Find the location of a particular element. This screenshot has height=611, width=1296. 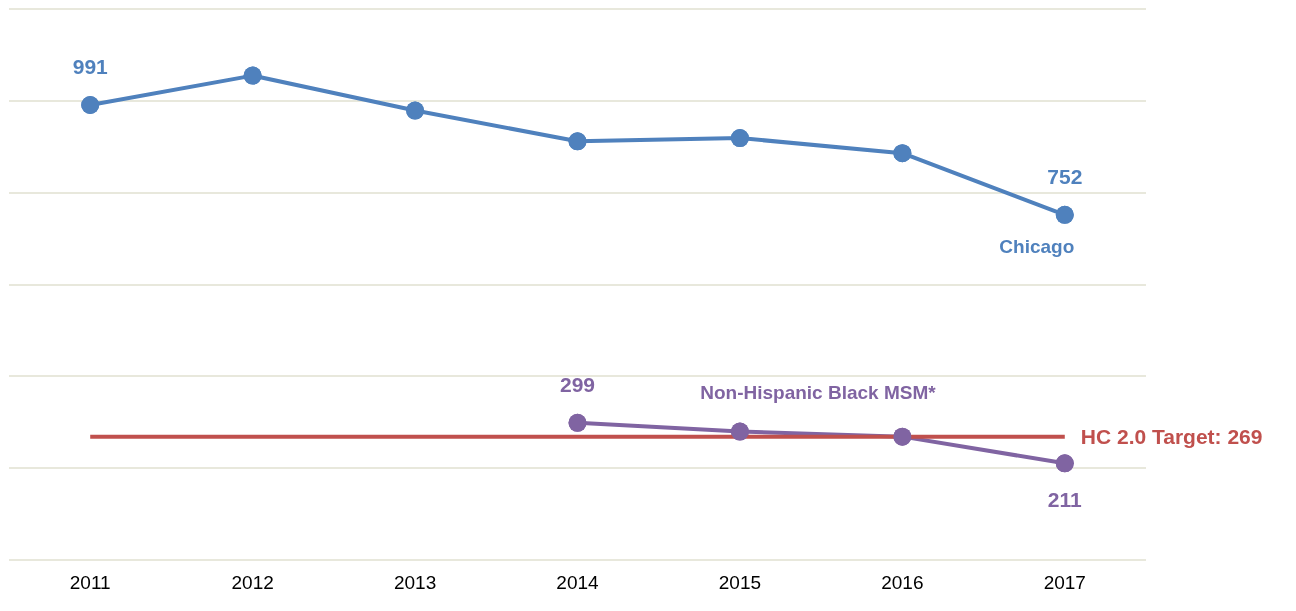

x-tick-label: 2013 is located at coordinates (415, 582).